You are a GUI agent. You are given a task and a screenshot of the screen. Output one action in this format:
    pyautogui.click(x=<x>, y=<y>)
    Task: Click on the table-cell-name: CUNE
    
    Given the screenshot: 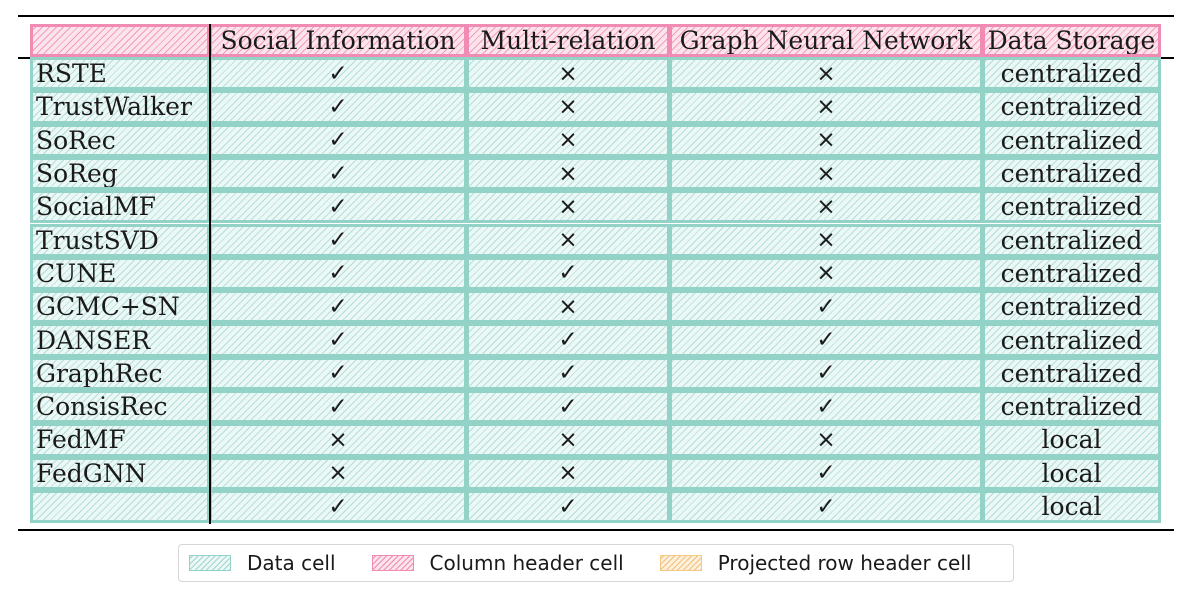 What is the action you would take?
    pyautogui.click(x=120, y=273)
    